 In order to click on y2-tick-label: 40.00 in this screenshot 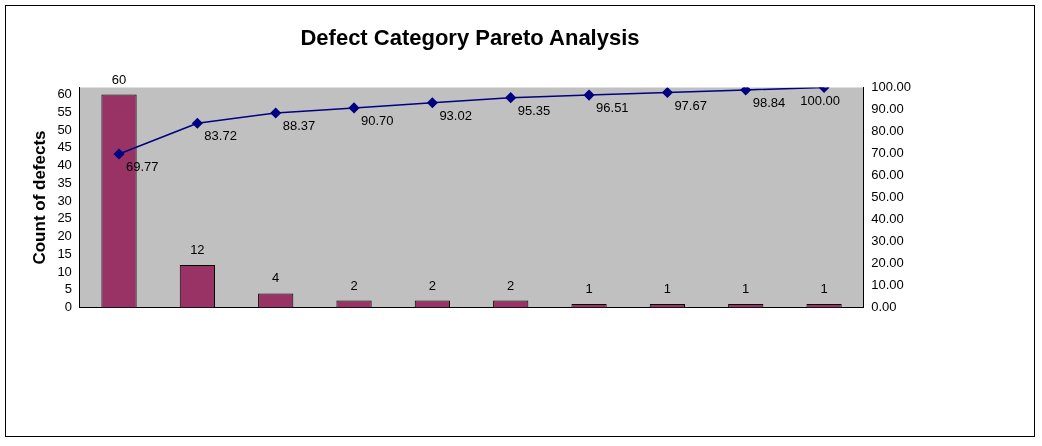, I will do `click(887, 219)`.